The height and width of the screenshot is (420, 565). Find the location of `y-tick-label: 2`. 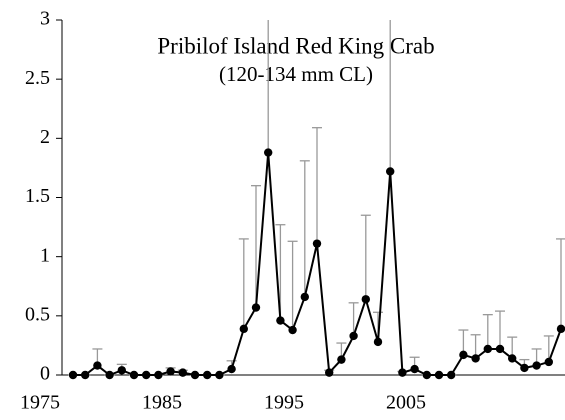

y-tick-label: 2 is located at coordinates (45, 137).